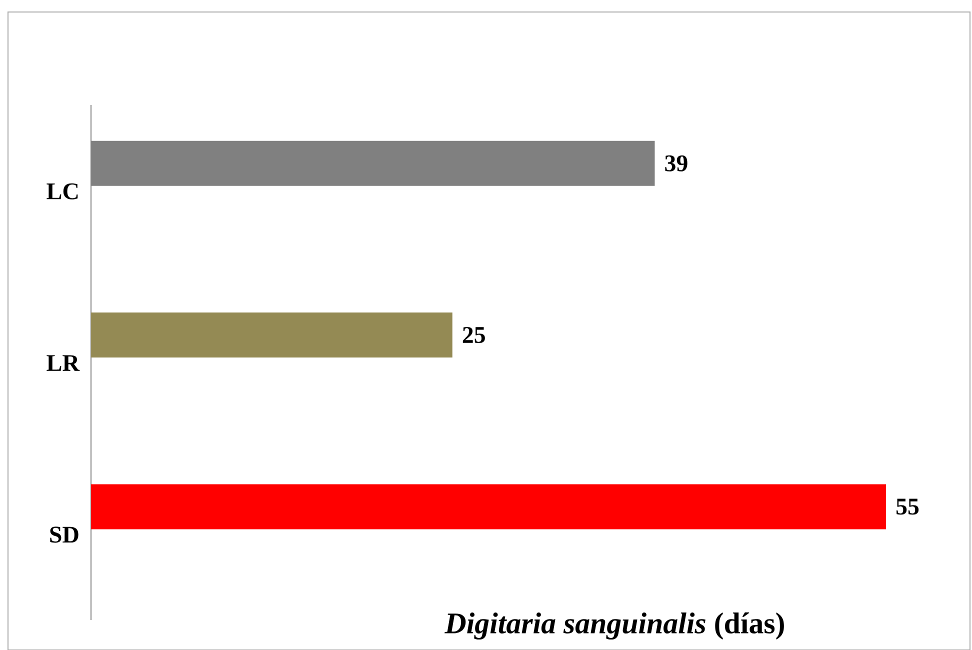  Describe the element at coordinates (907, 506) in the screenshot. I see `data-label: 55` at that location.